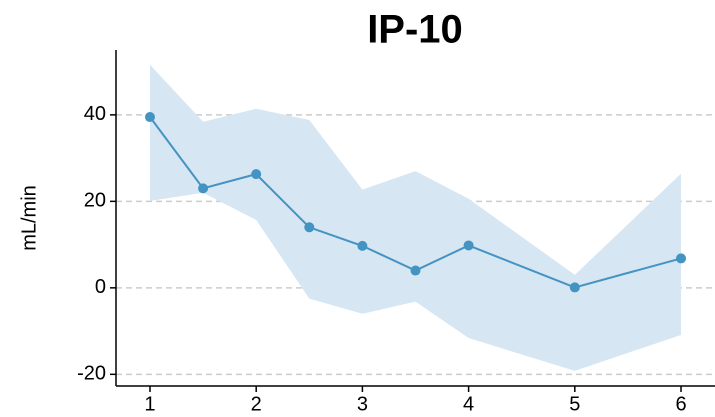  What do you see at coordinates (468, 404) in the screenshot?
I see `x-tick-label: 4` at bounding box center [468, 404].